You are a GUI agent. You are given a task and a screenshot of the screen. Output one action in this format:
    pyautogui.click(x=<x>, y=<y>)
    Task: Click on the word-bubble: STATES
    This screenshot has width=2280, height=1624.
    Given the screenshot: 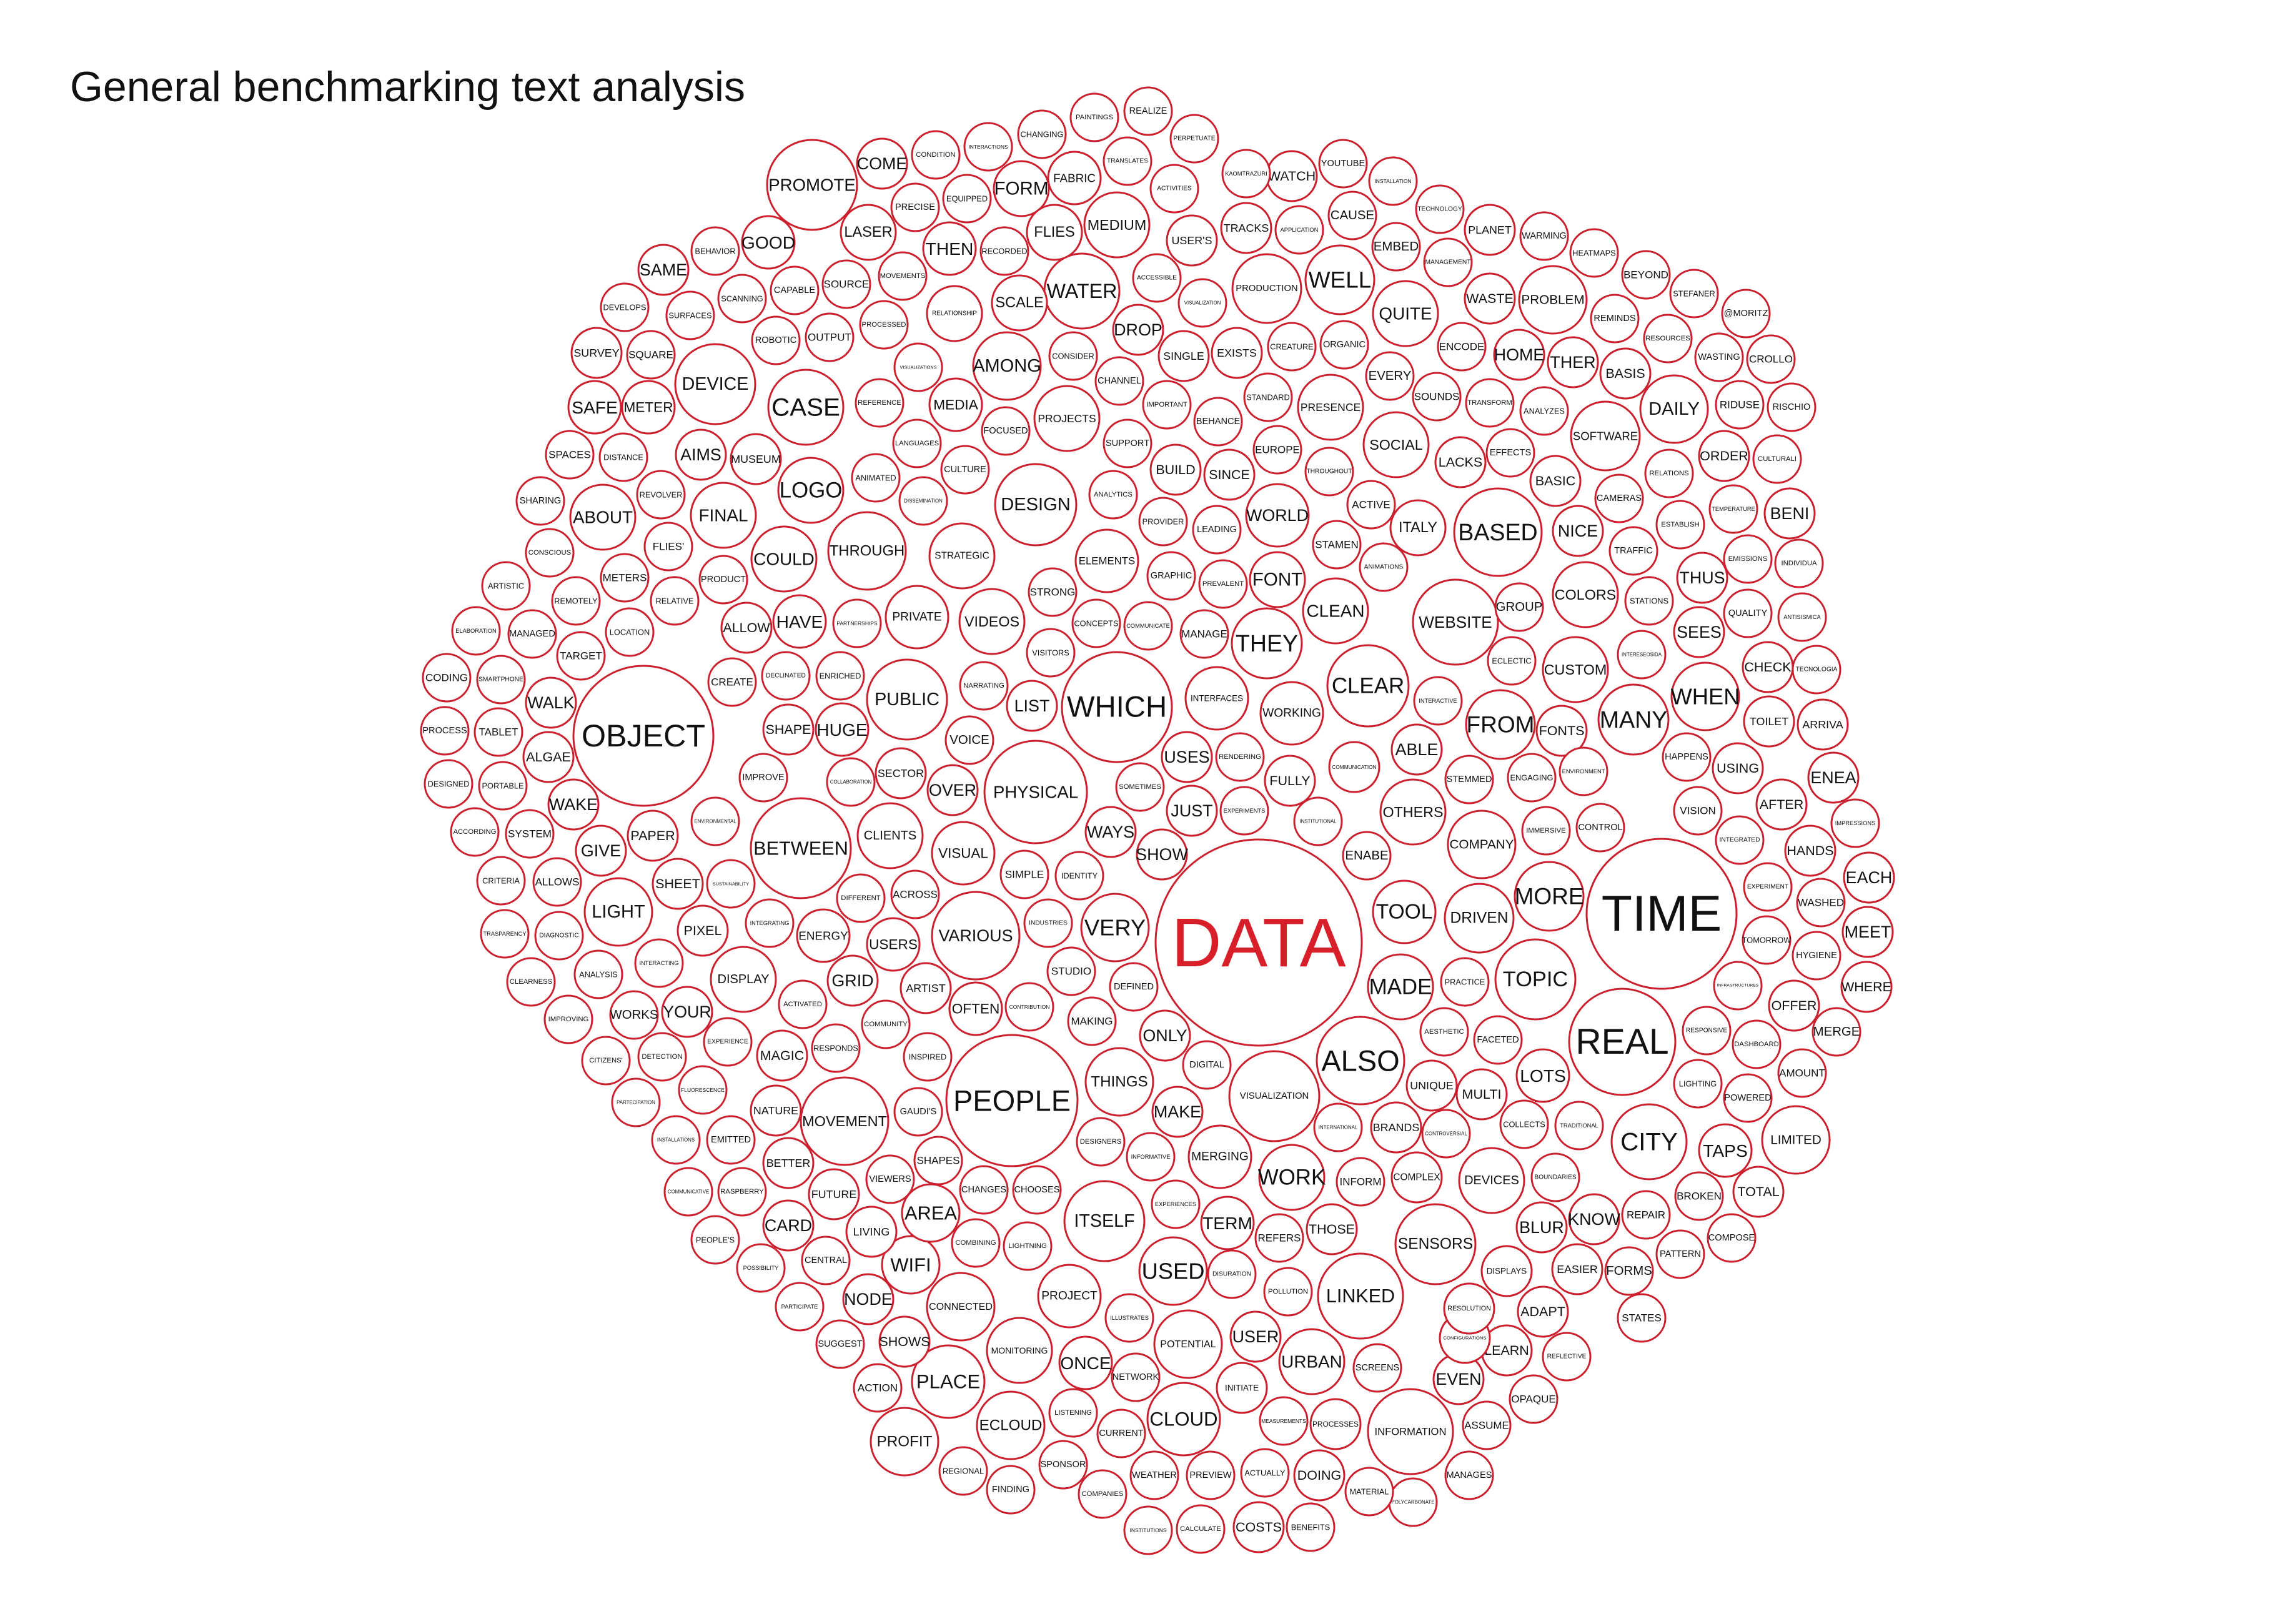 What is the action you would take?
    pyautogui.click(x=1642, y=1318)
    